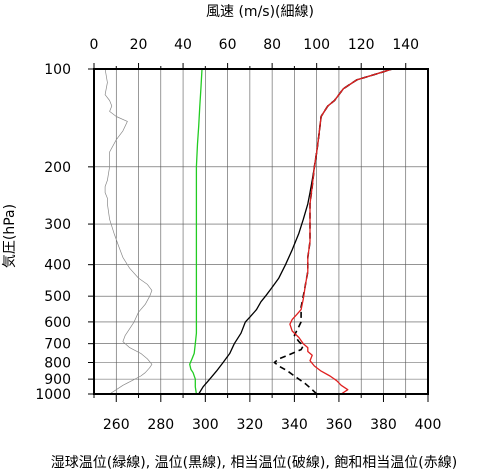 The width and height of the screenshot is (498, 472). What do you see at coordinates (57, 70) in the screenshot?
I see `y-tick-label: 100` at bounding box center [57, 70].